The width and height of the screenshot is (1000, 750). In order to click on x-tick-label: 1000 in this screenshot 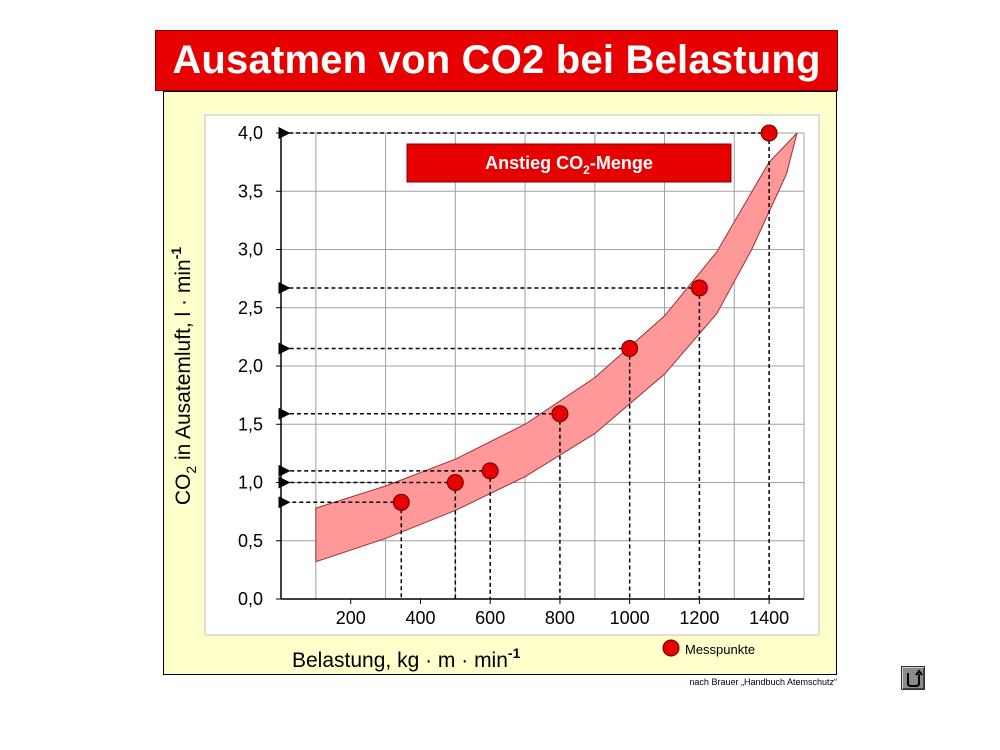, I will do `click(630, 618)`.